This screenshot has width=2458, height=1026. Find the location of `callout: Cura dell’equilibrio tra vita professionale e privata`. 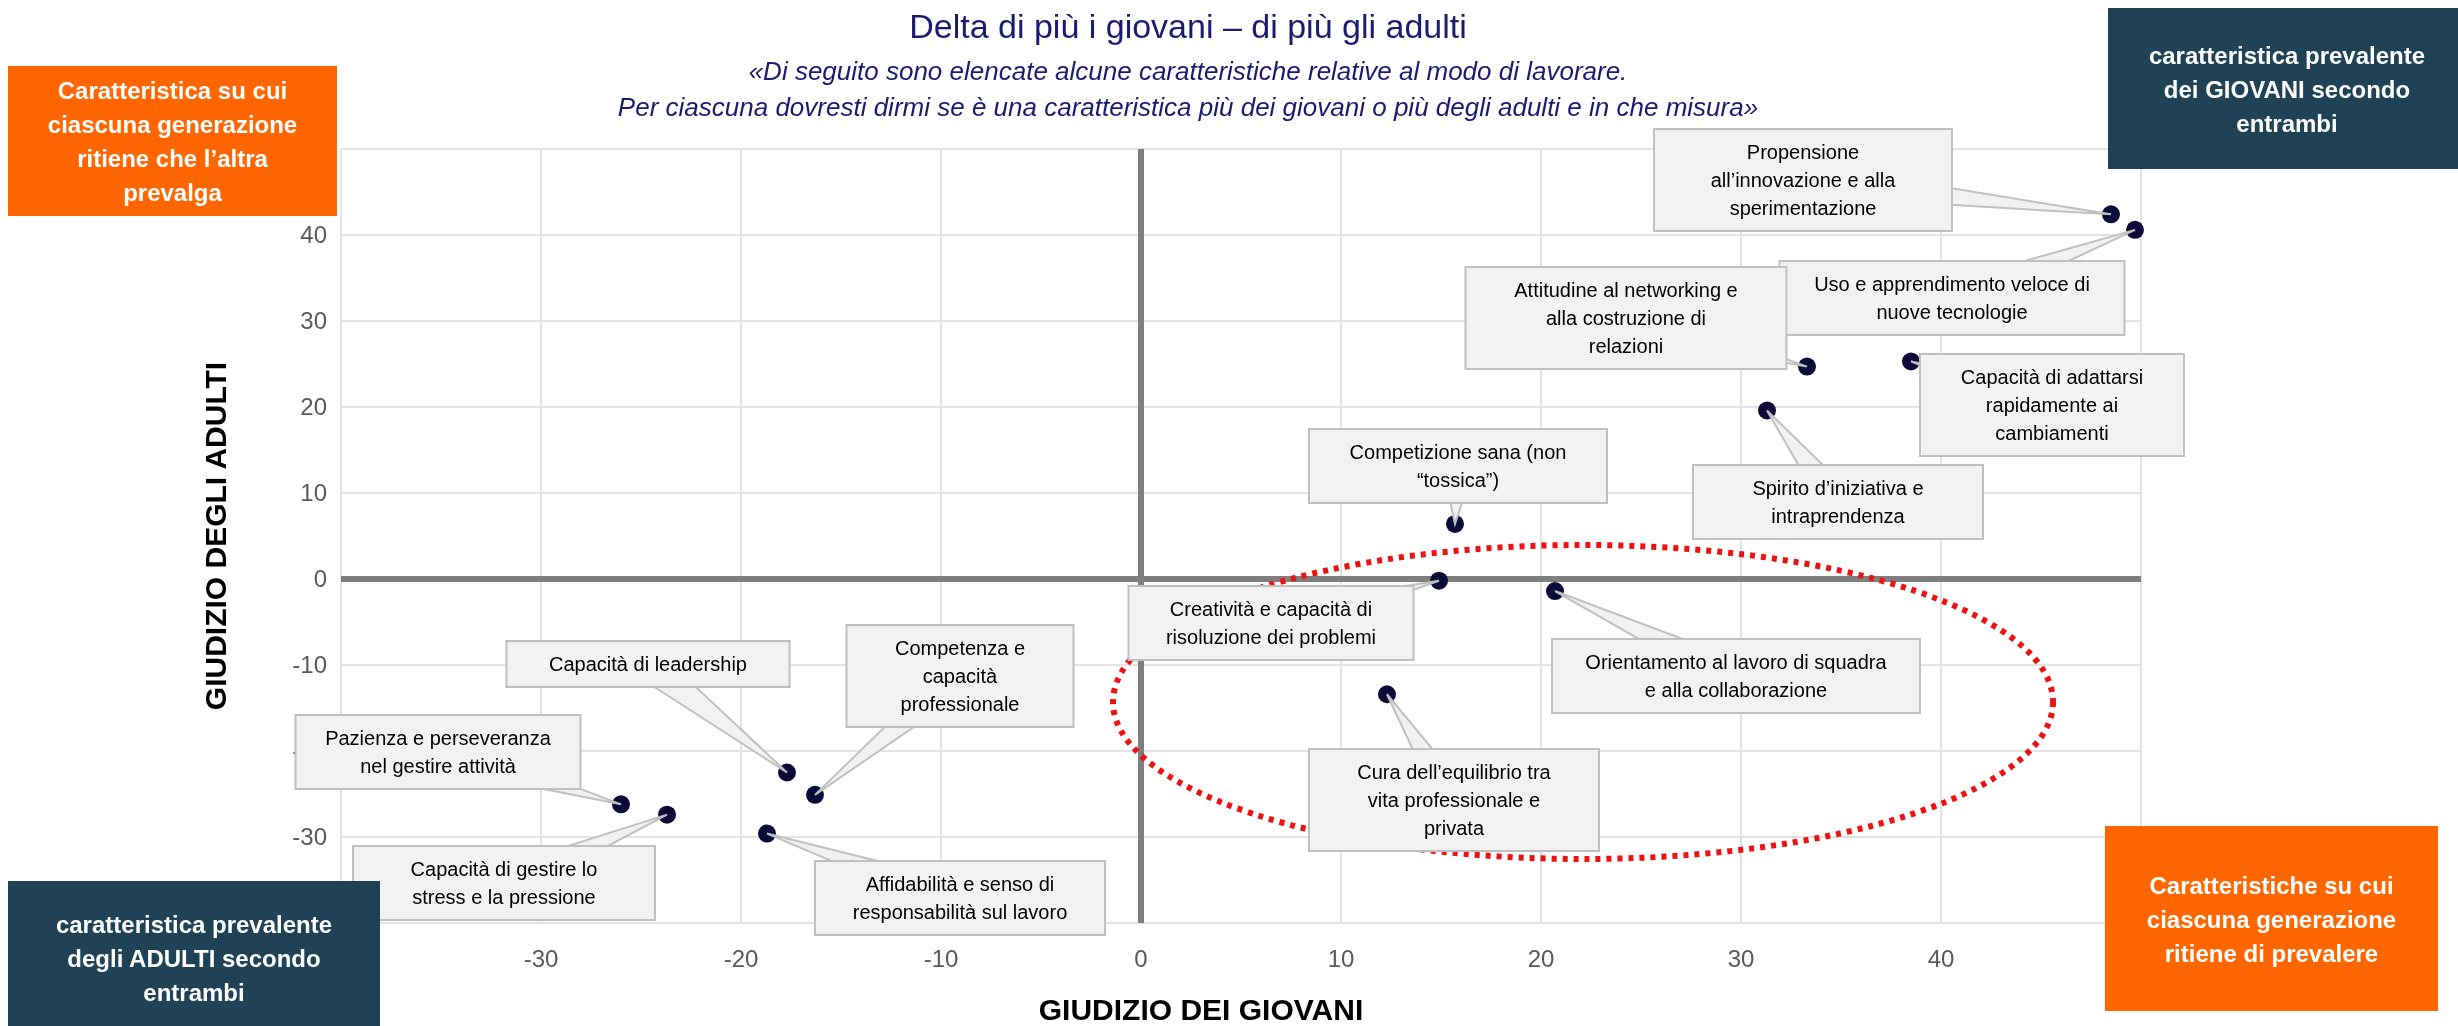

callout: Cura dell’equilibrio tra vita professionale e privata is located at coordinates (1454, 772).